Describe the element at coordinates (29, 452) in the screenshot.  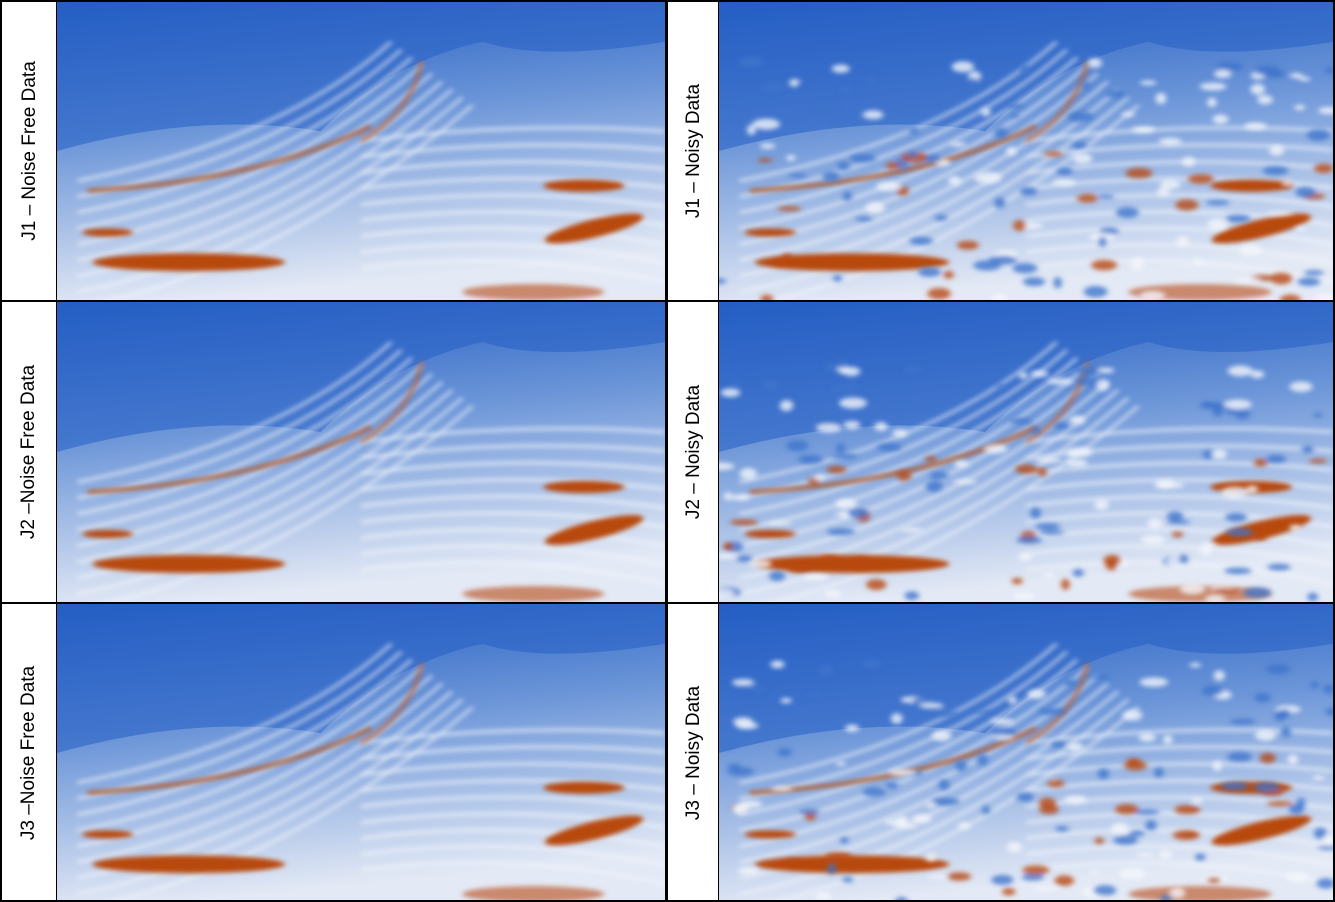
I see `label-text: J2 –Noise Free Data` at that location.